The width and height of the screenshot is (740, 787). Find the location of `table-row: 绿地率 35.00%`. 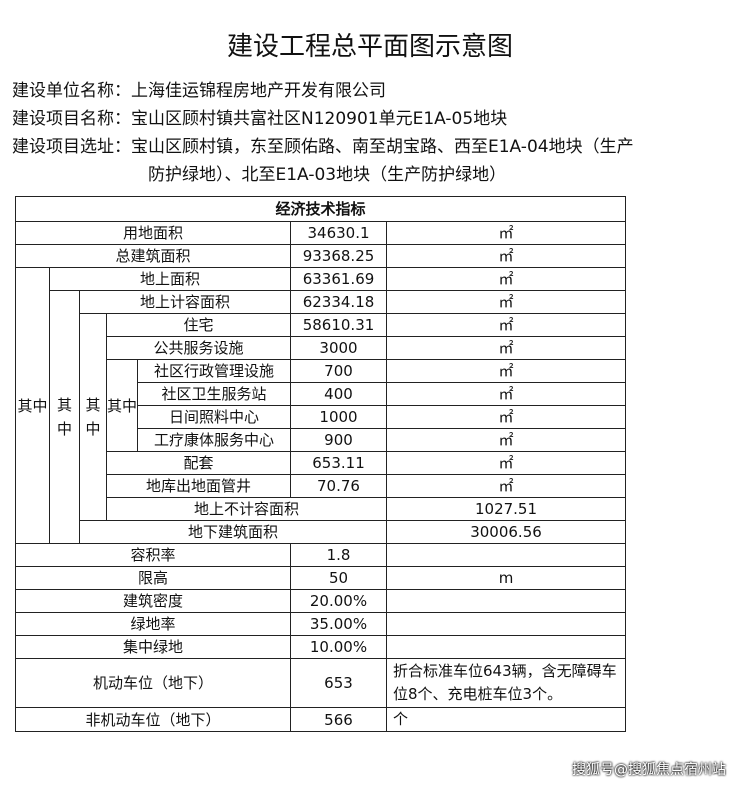

table-row: 绿地率 35.00% is located at coordinates (321, 624).